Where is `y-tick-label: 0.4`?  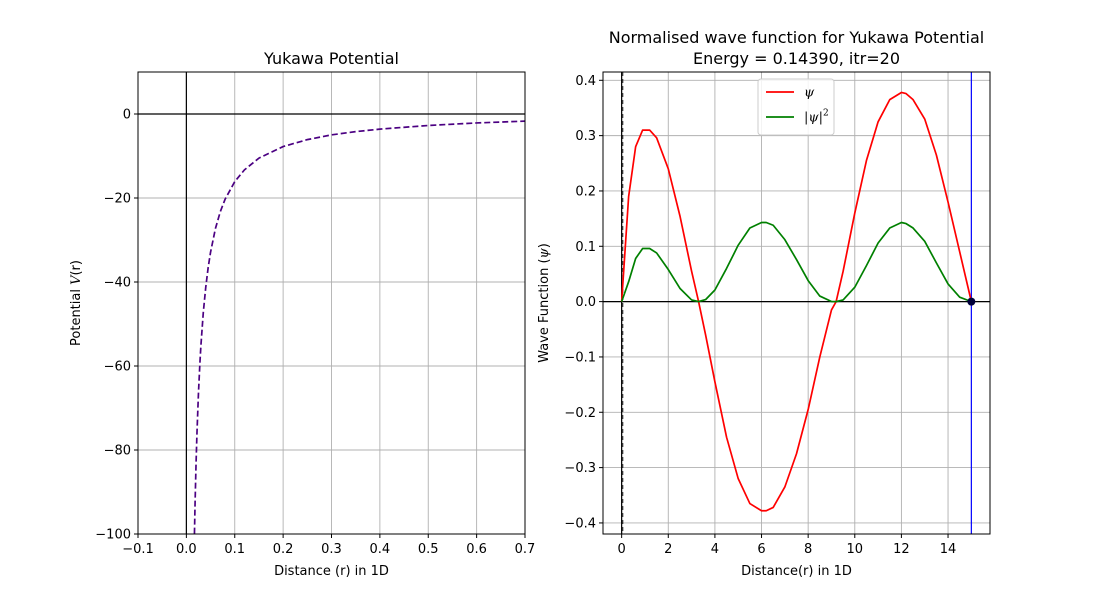 y-tick-label: 0.4 is located at coordinates (585, 81).